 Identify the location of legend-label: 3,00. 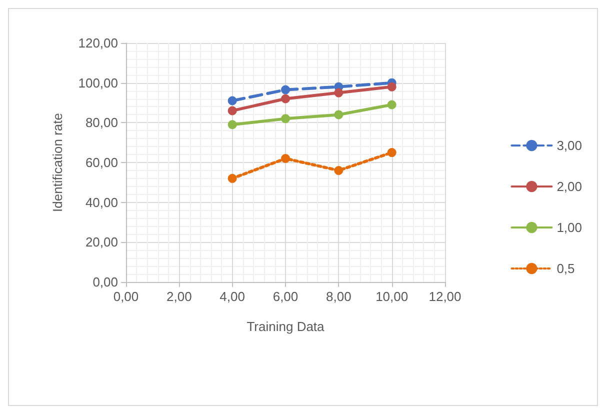
(569, 145).